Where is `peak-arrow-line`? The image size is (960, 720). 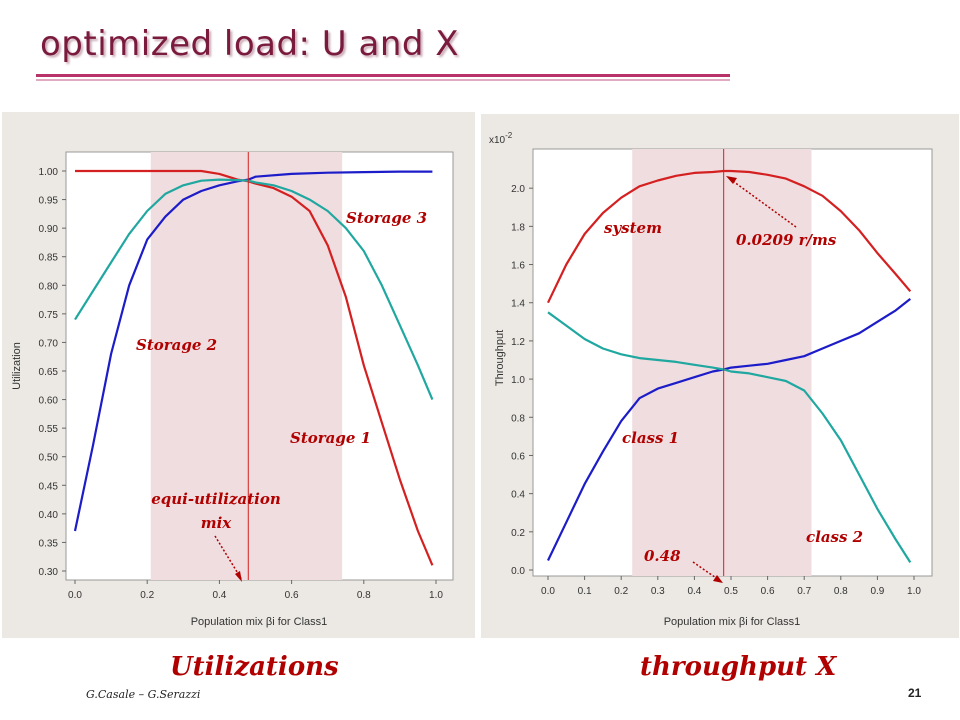 peak-arrow-line is located at coordinates (763, 203).